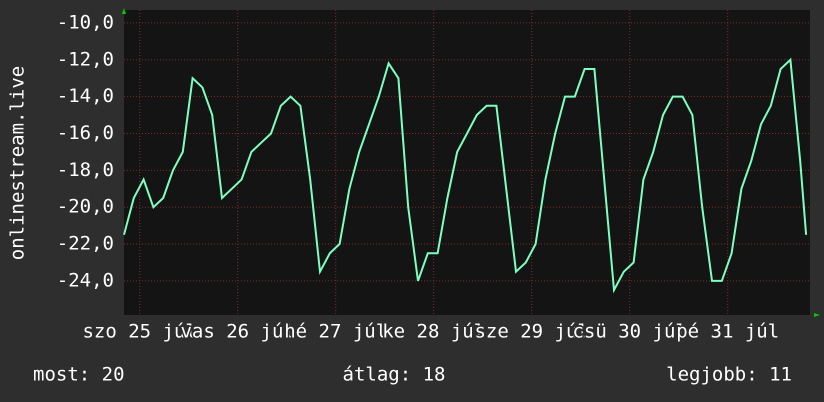 The height and width of the screenshot is (402, 824). Describe the element at coordinates (85, 207) in the screenshot. I see `y-tick-label: -20,0` at that location.